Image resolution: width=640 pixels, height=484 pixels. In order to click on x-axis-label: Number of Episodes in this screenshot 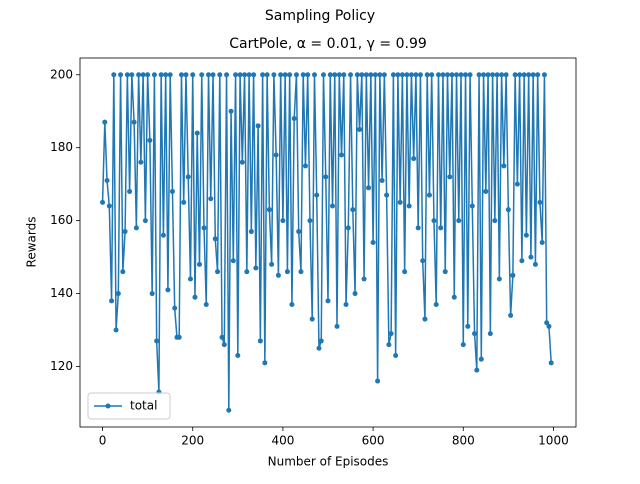, I will do `click(328, 462)`.